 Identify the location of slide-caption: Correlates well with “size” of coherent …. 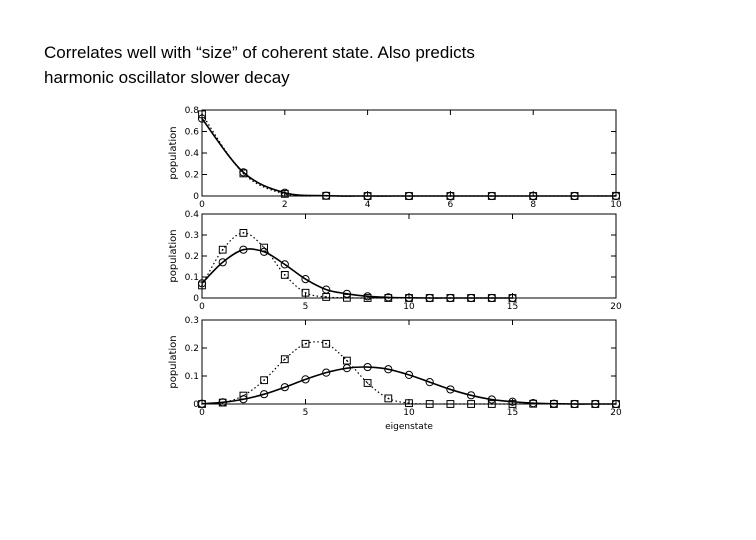
(364, 65).